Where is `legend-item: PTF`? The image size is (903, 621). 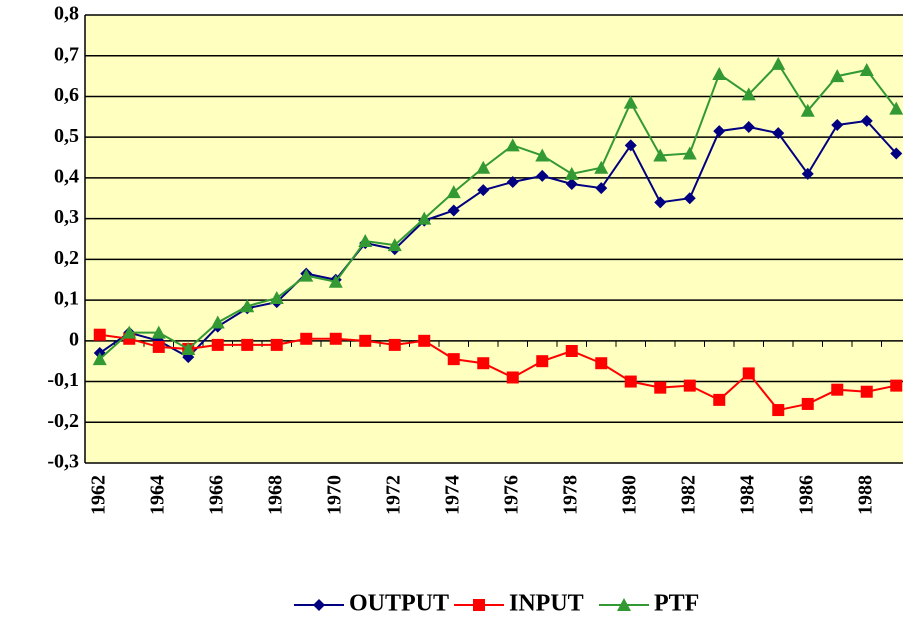
legend-item: PTF is located at coordinates (649, 604).